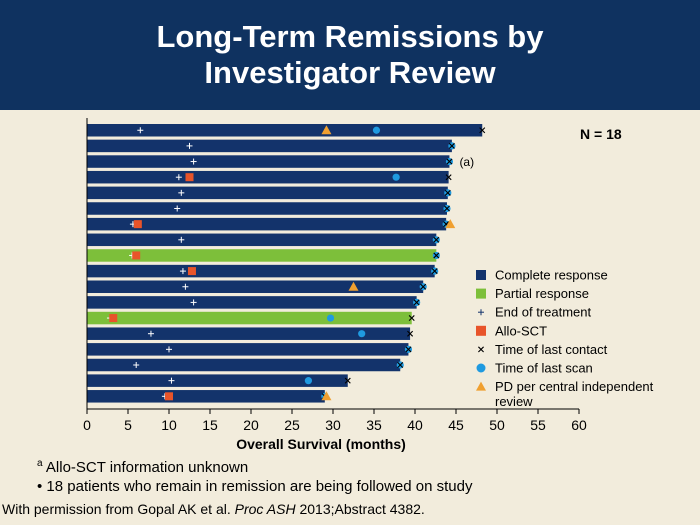 The width and height of the screenshot is (700, 525). Describe the element at coordinates (333, 425) in the screenshot. I see `x-tick-label: 30` at that location.